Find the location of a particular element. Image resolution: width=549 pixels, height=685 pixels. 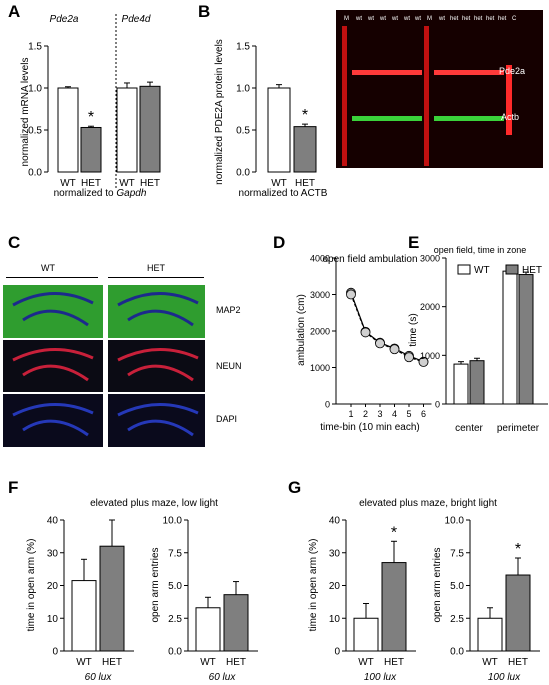

panel-label-c: C is located at coordinates (14, 242).